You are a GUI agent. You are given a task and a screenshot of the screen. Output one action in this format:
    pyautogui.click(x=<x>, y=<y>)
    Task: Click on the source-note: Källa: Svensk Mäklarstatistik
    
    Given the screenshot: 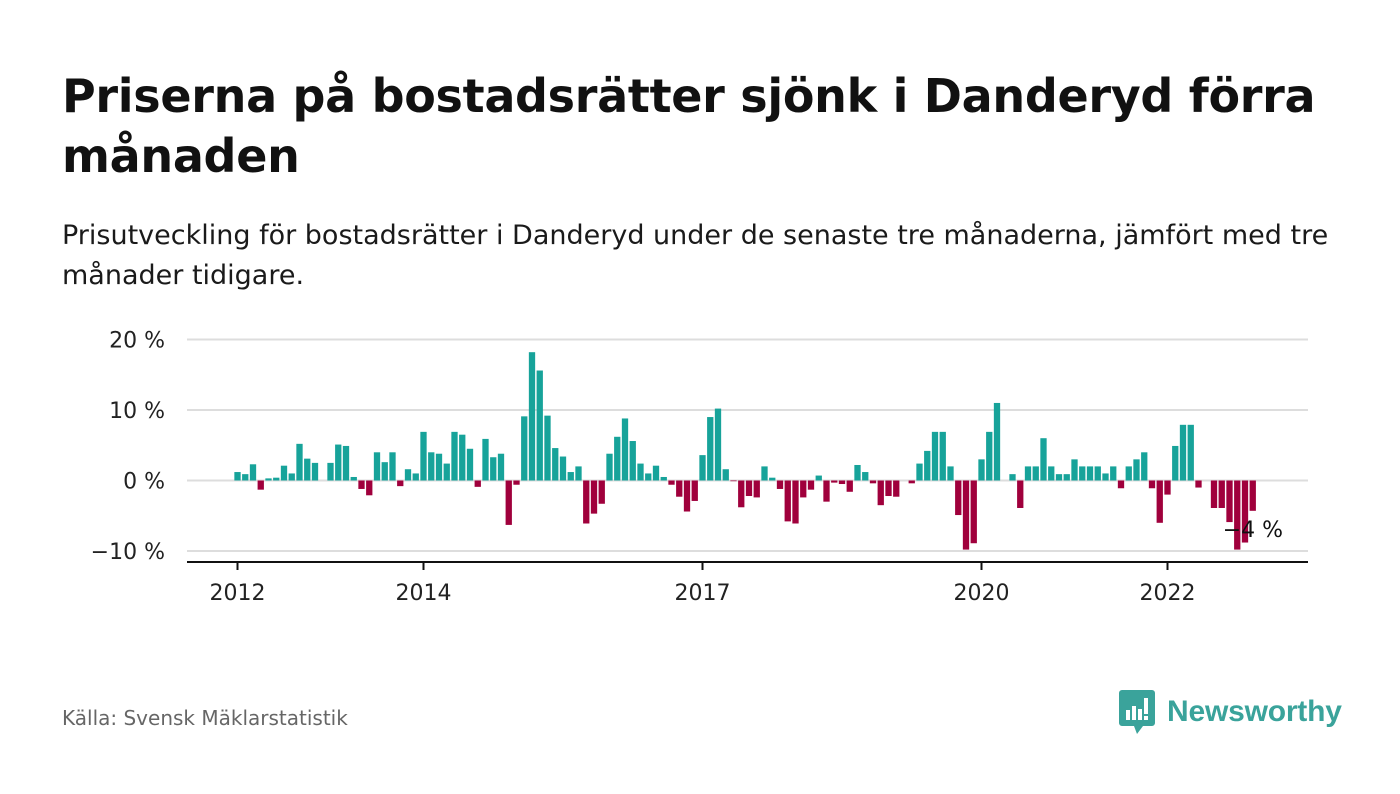 What is the action you would take?
    pyautogui.click(x=205, y=718)
    